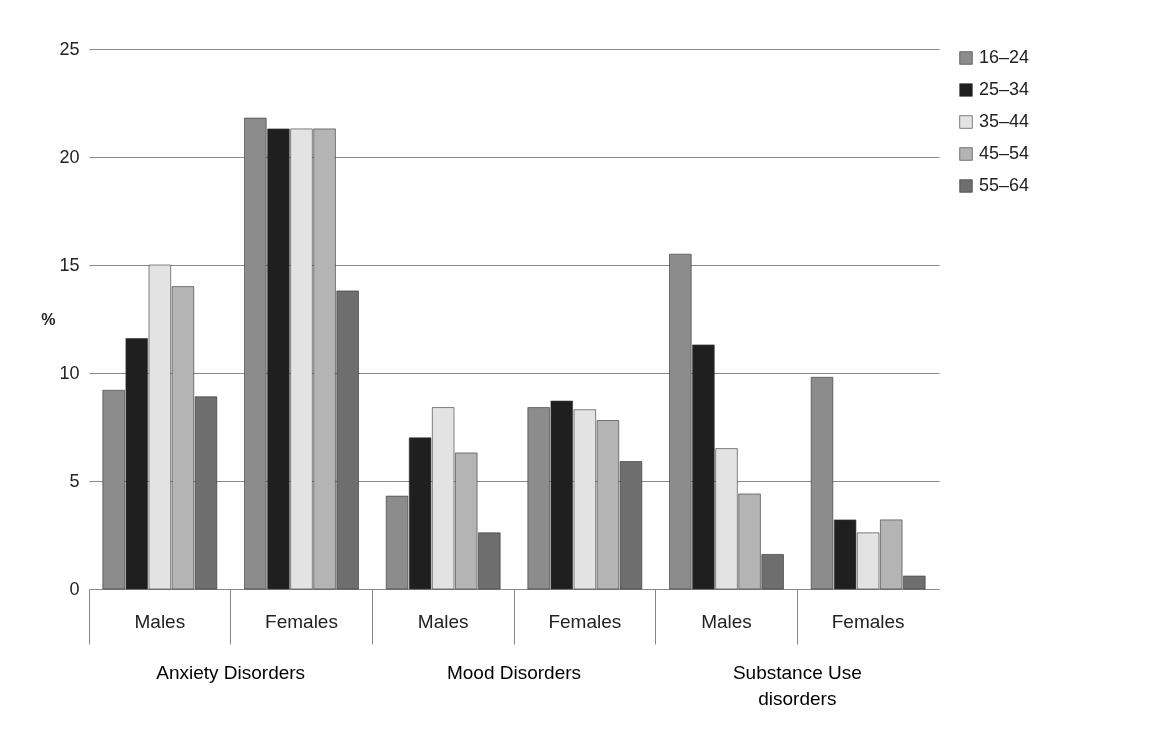  I want to click on legend-label: 55–64, so click(1004, 185).